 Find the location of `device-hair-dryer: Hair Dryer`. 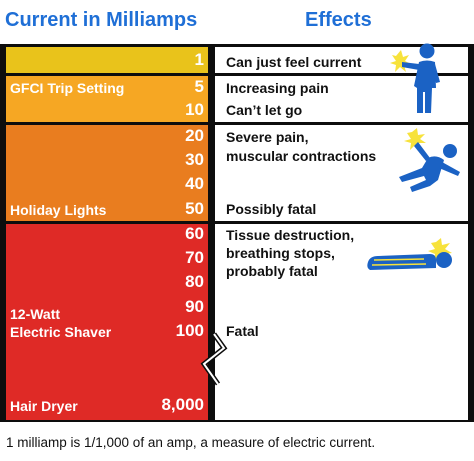

device-hair-dryer: Hair Dryer is located at coordinates (44, 406).